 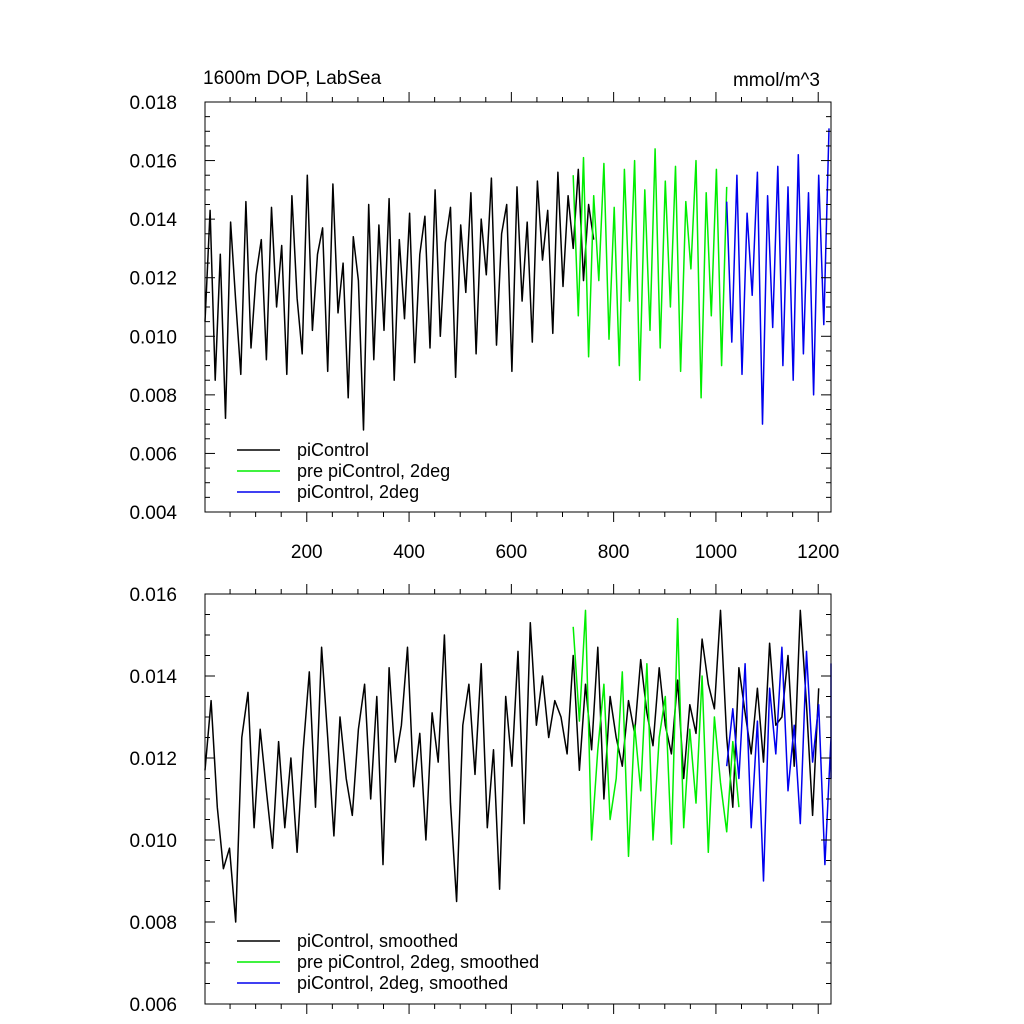 What do you see at coordinates (409, 552) in the screenshot?
I see `x-tick-label: 400` at bounding box center [409, 552].